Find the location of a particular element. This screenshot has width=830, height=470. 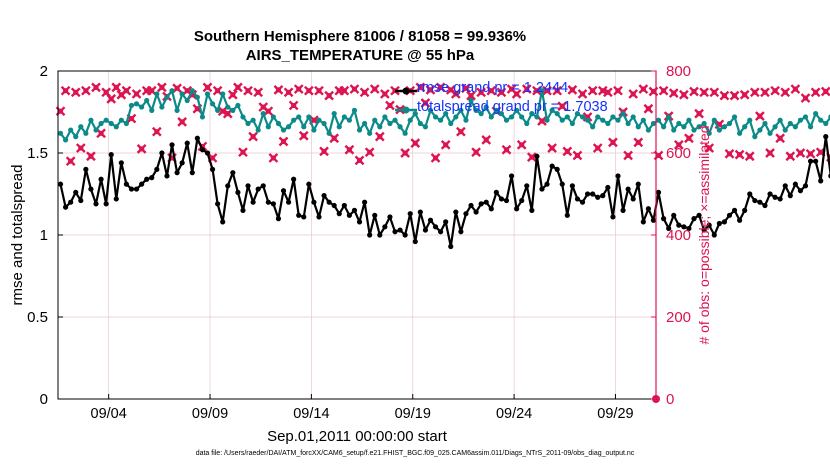

legend-rmse-label: rmse grand pr = 1.2444 is located at coordinates (493, 88).